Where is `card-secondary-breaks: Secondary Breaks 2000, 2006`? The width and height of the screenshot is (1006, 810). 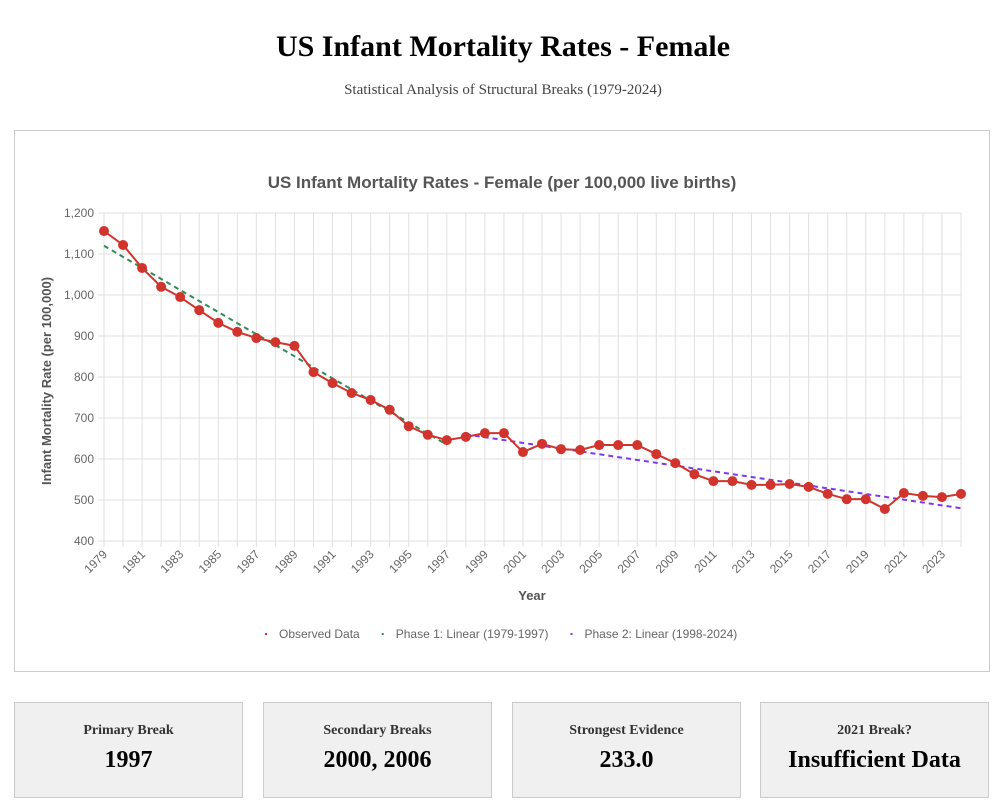 card-secondary-breaks: Secondary Breaks 2000, 2006 is located at coordinates (377, 750).